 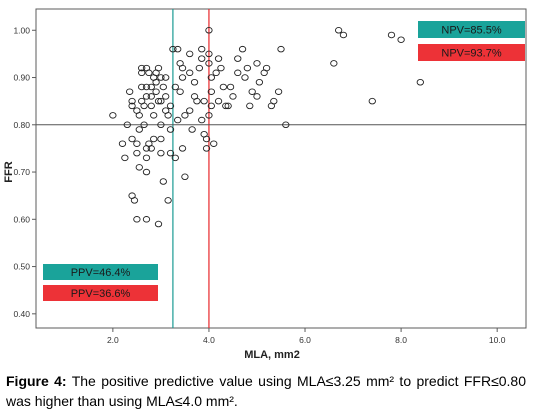 I want to click on x-tick-label: 10.0, so click(x=497, y=340).